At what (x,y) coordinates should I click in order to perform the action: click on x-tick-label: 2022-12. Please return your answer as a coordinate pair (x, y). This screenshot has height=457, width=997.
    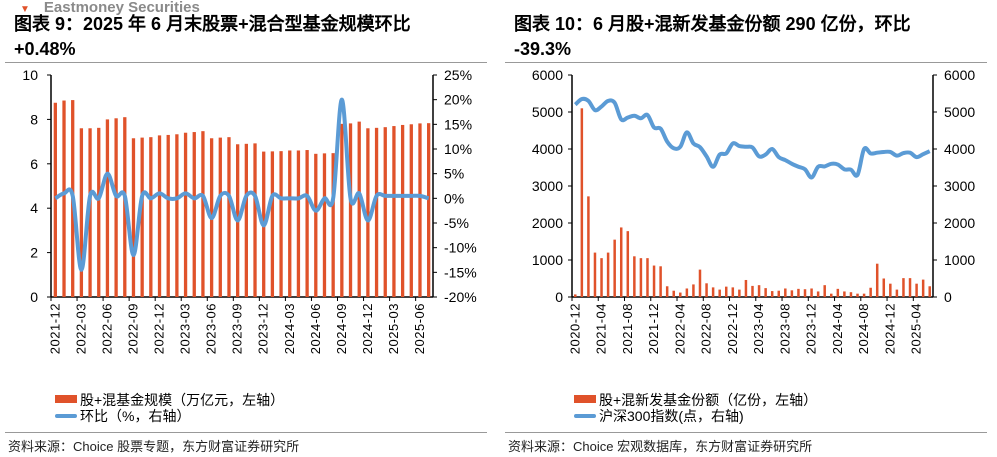
    Looking at the image, I should click on (732, 328).